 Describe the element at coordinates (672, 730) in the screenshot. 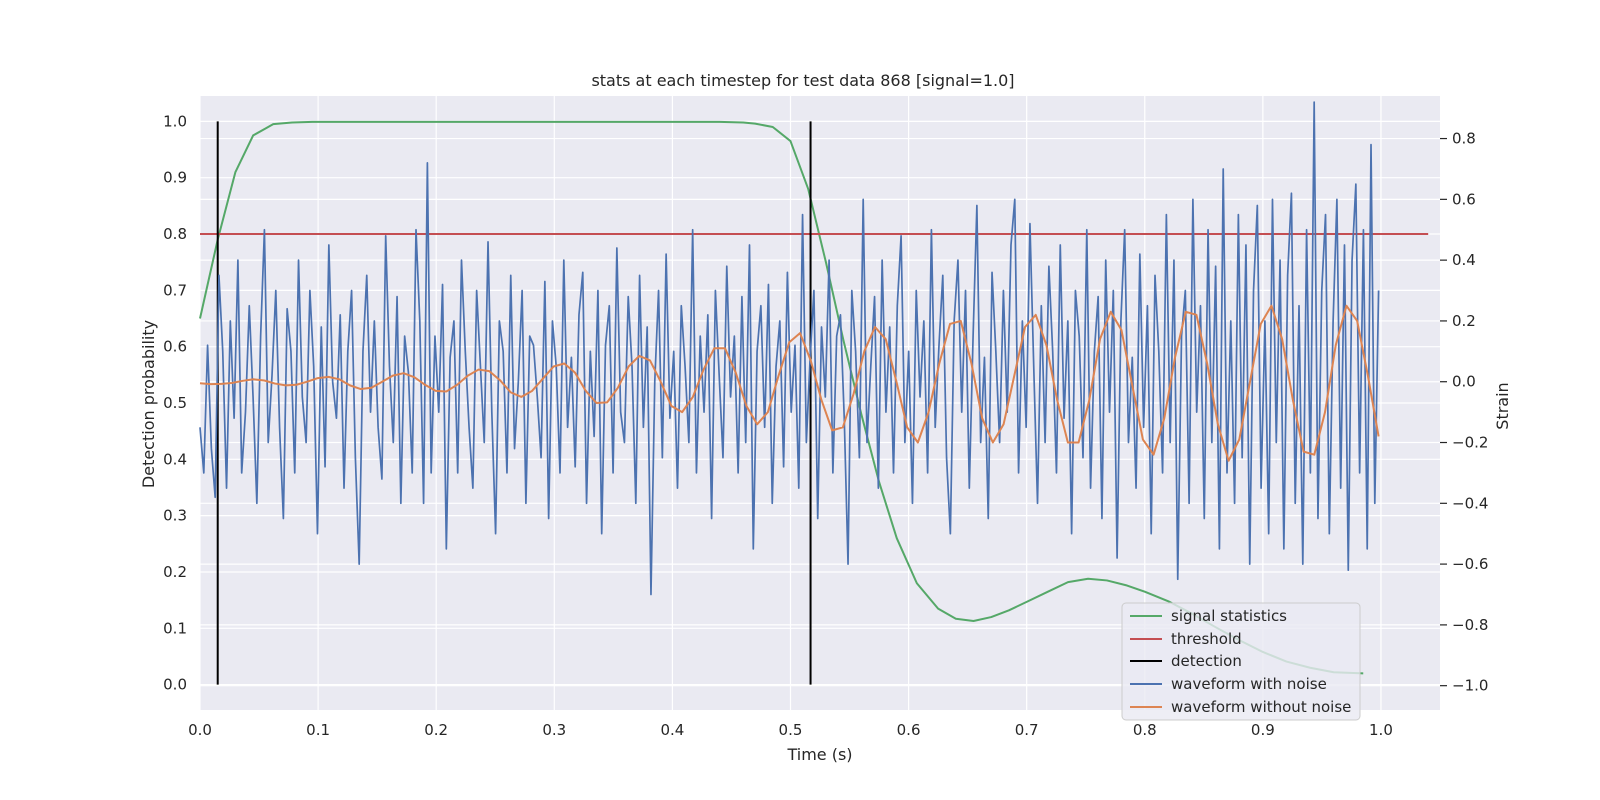

I see `x-tick-label: 0.4` at that location.